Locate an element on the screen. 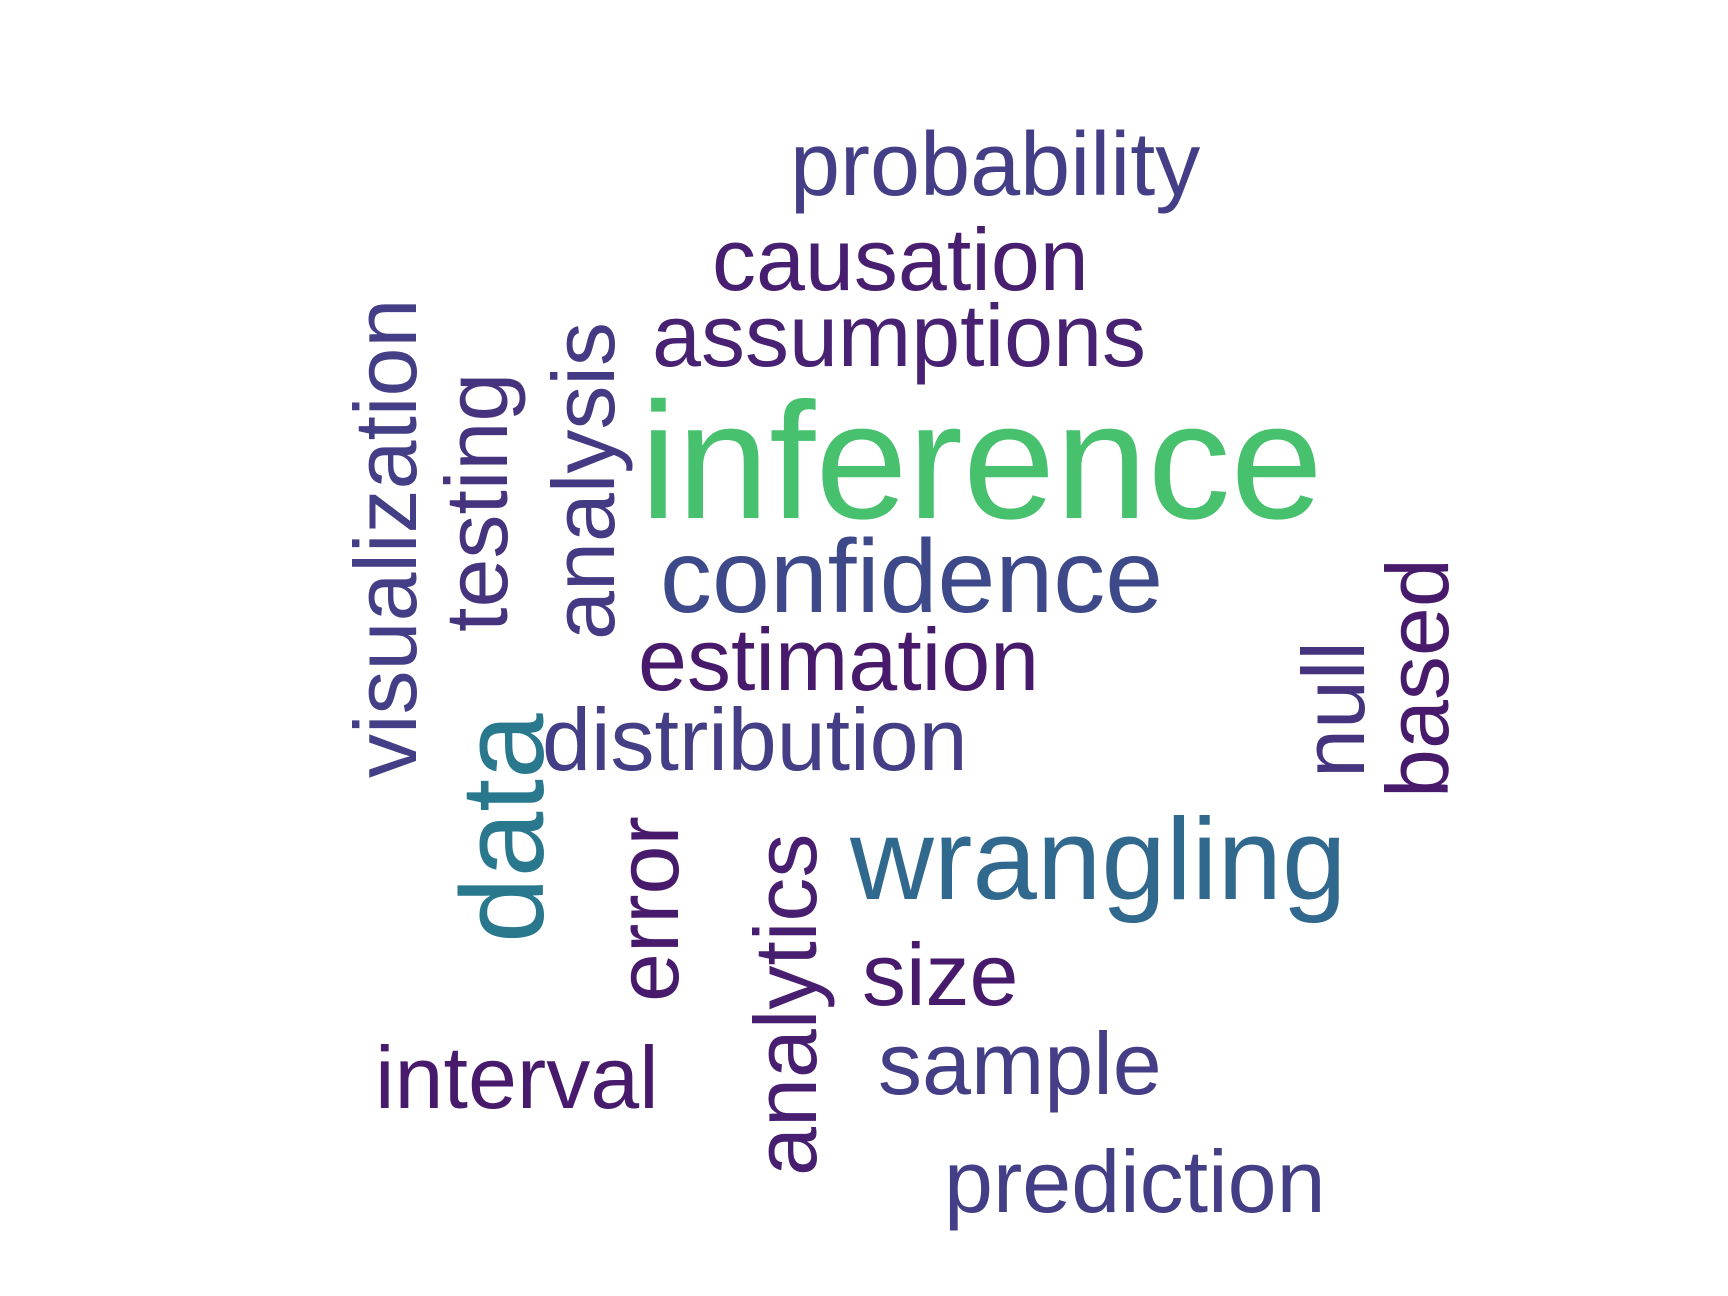 The height and width of the screenshot is (1296, 1728). word-visualization: visualization is located at coordinates (385, 538).